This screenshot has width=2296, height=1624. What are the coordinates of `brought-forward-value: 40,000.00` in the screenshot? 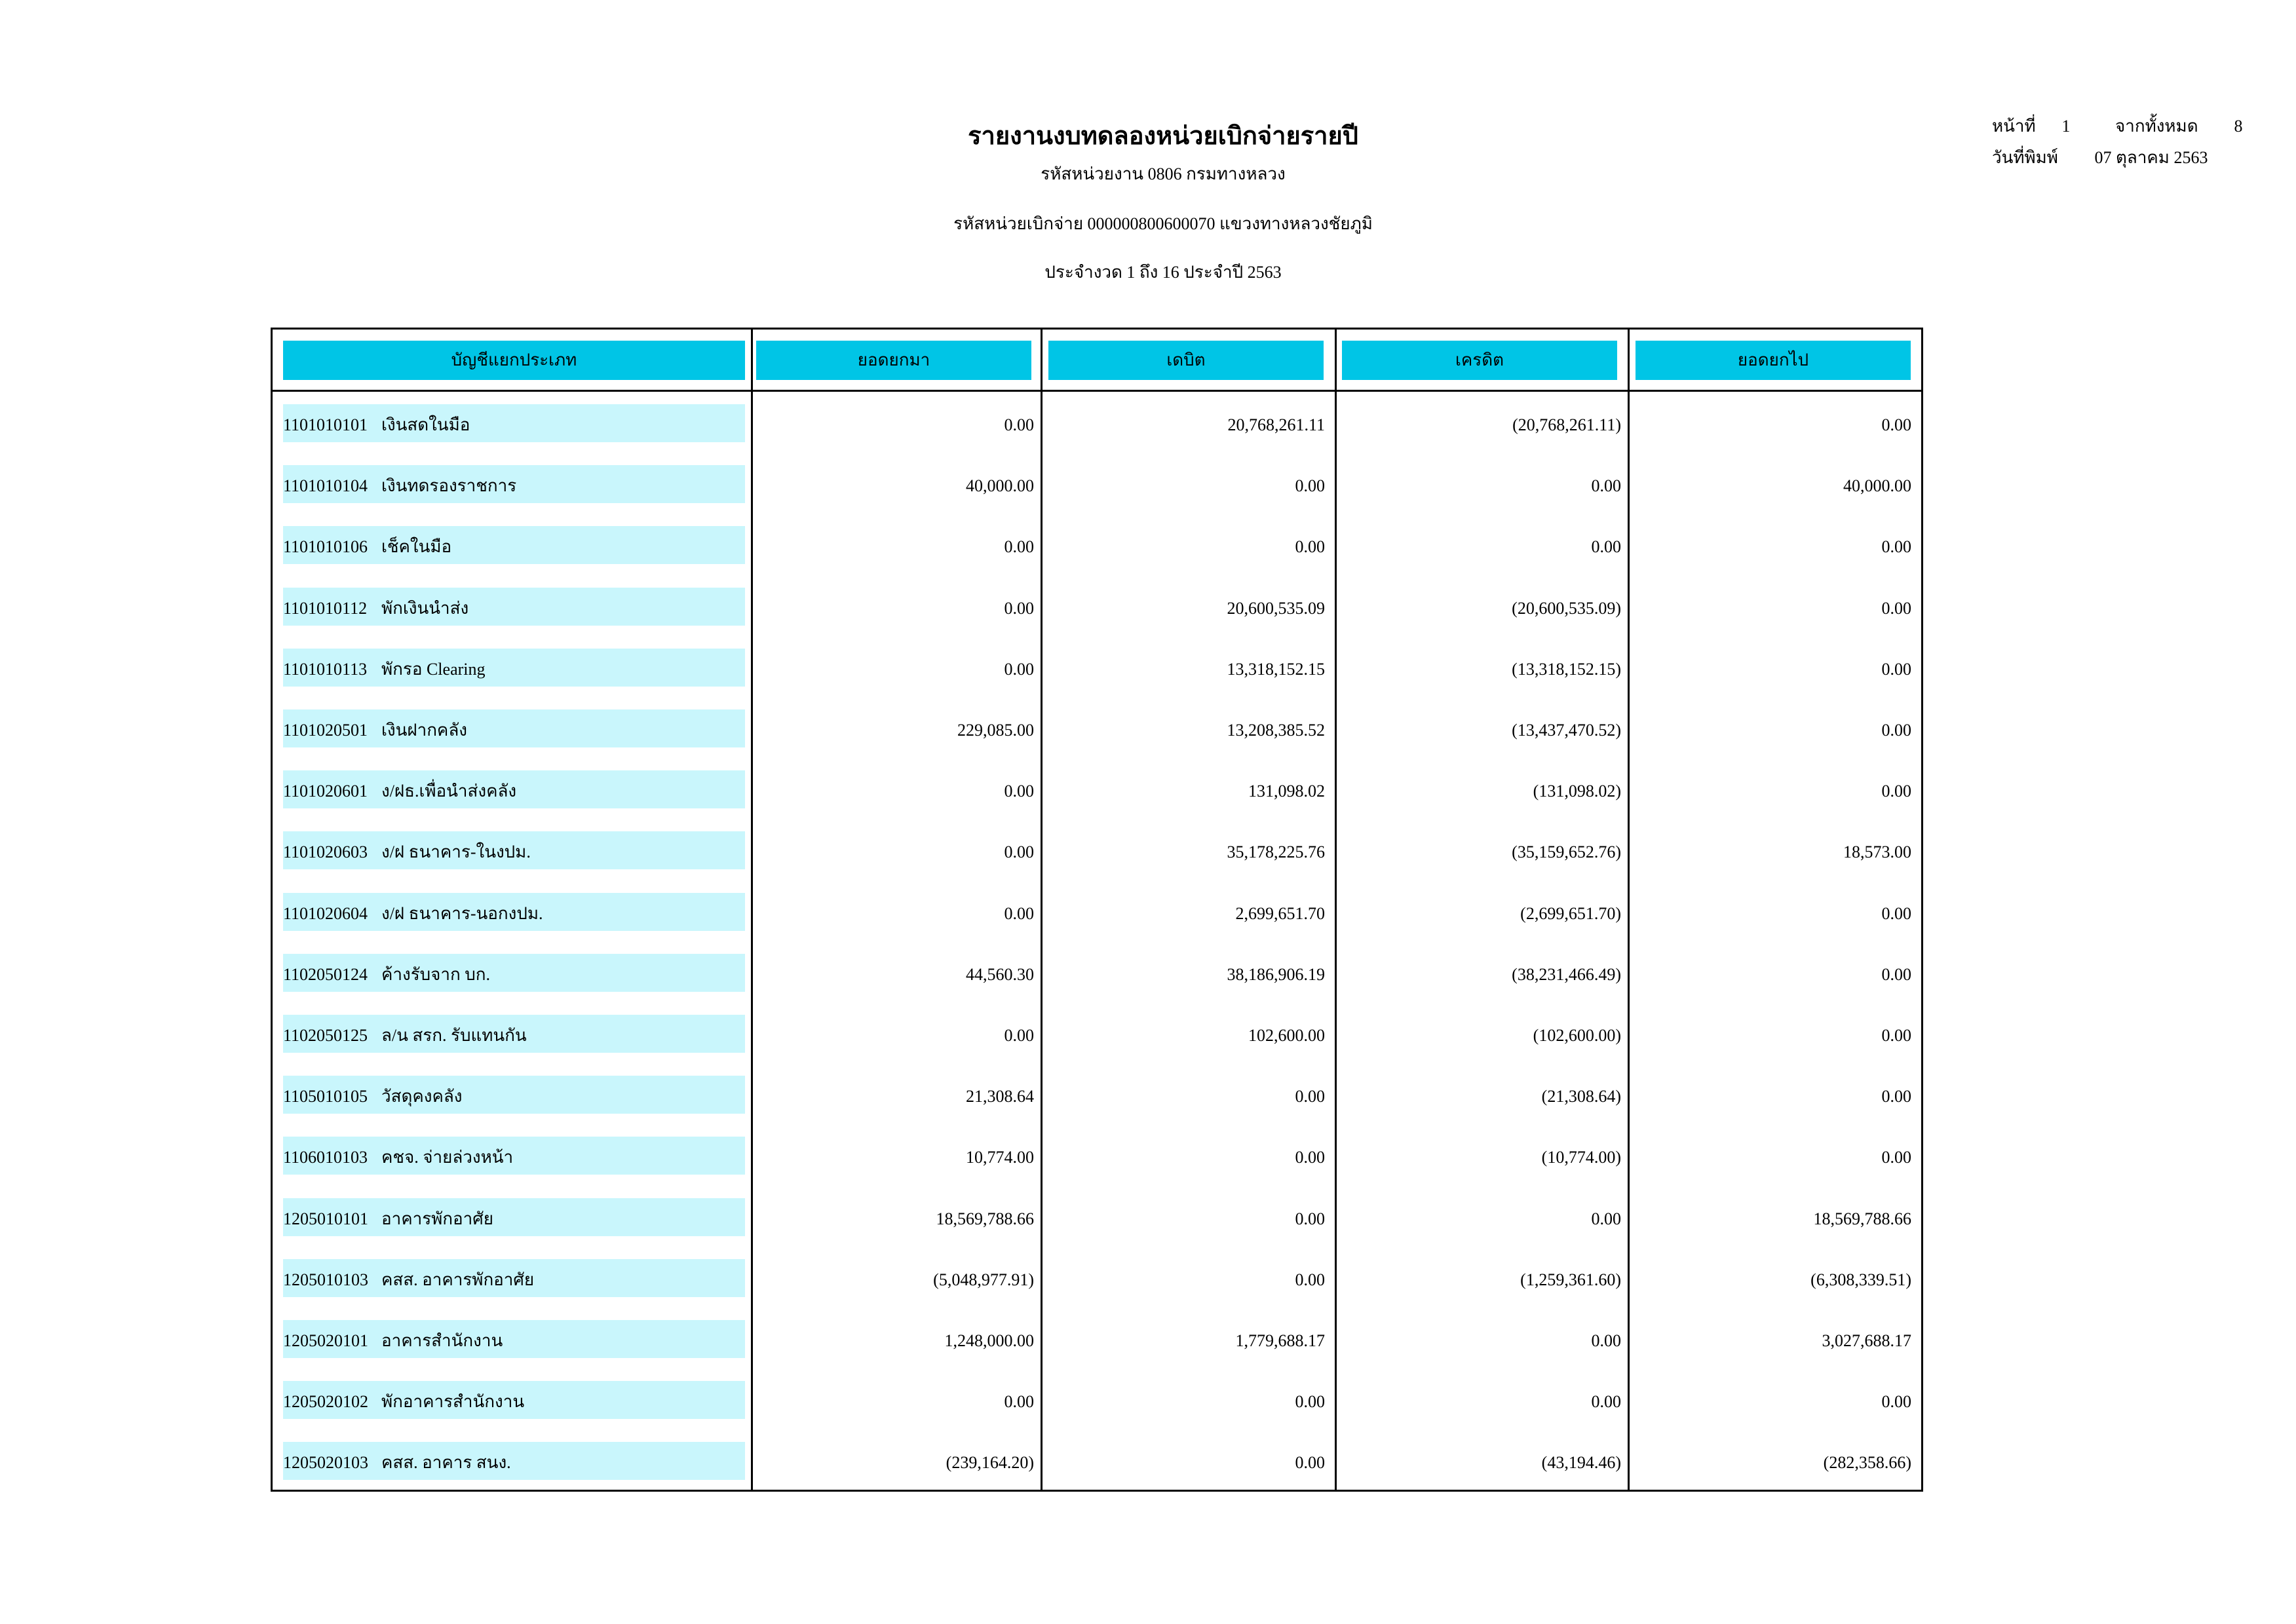 It's located at (1000, 486).